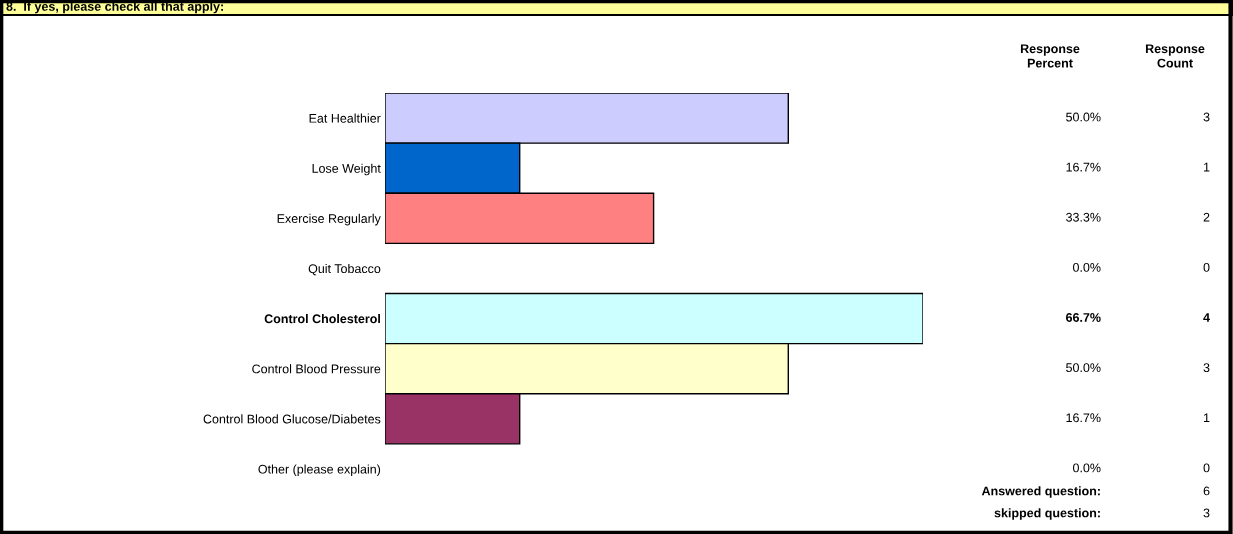  I want to click on y-tick-label: Control Blood Glucose/Diabetes, so click(292, 419).